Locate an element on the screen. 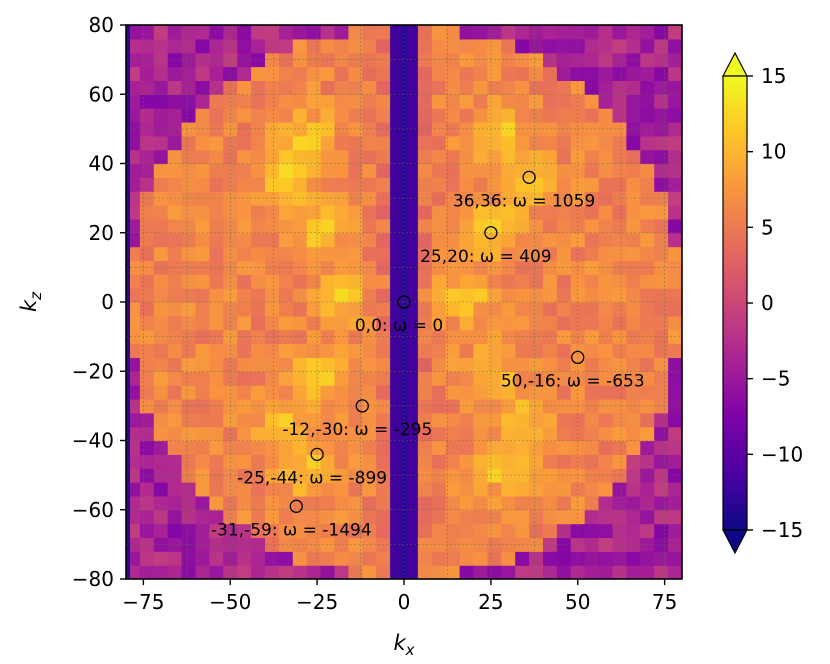 This screenshot has width=830, height=664. x-tick-label: −25 is located at coordinates (317, 602).